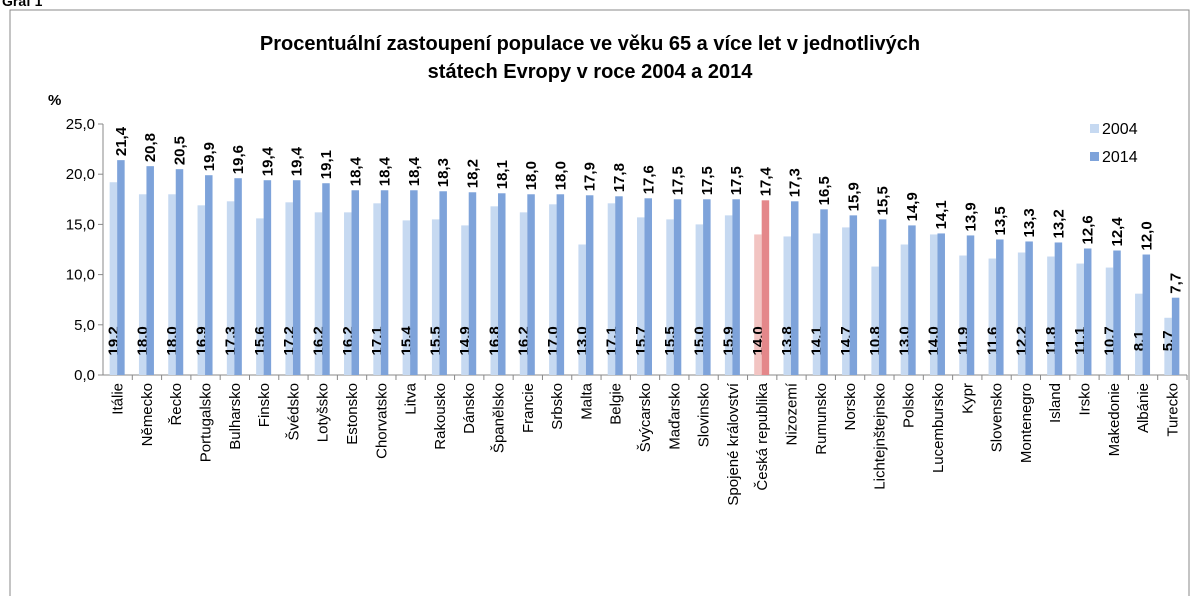 The image size is (1200, 596). What do you see at coordinates (912, 206) in the screenshot?
I see `value-label: 14,9` at bounding box center [912, 206].